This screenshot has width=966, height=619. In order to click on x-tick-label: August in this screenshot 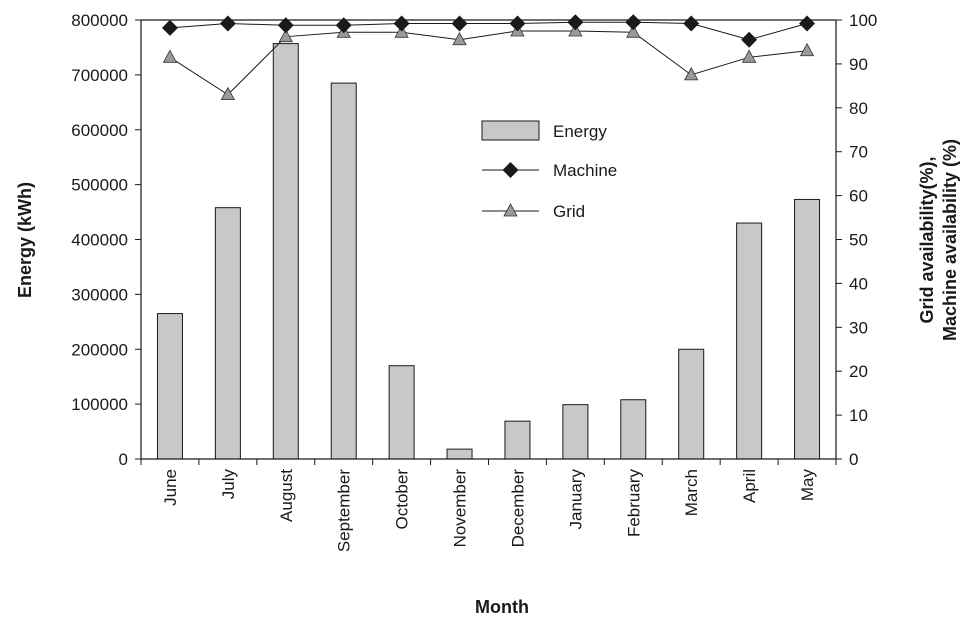, I will do `click(286, 495)`.